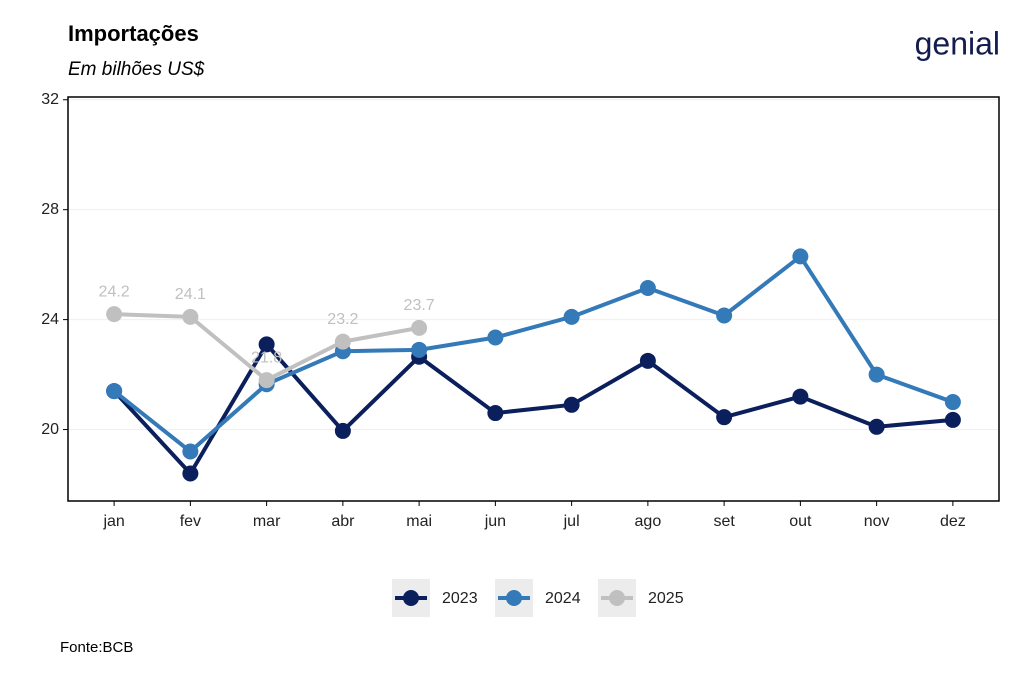 The width and height of the screenshot is (1024, 682). What do you see at coordinates (113, 521) in the screenshot?
I see `x-tick-label: jan` at bounding box center [113, 521].